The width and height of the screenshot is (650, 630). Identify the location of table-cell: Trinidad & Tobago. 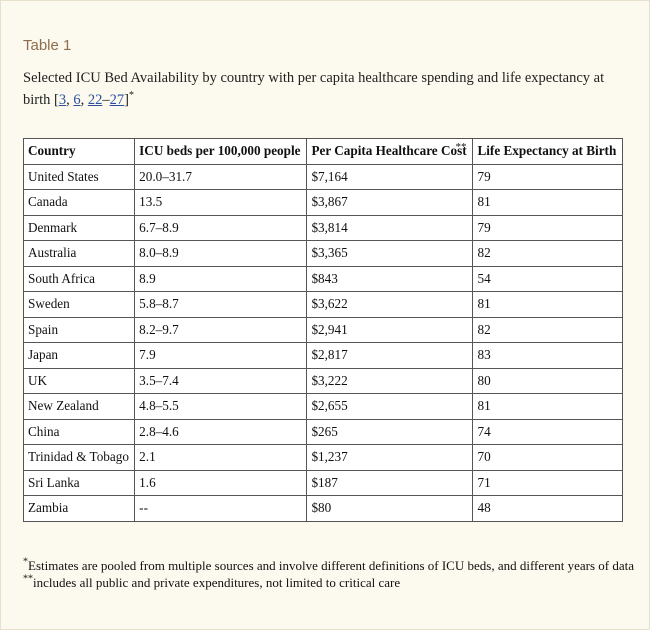
(79, 457).